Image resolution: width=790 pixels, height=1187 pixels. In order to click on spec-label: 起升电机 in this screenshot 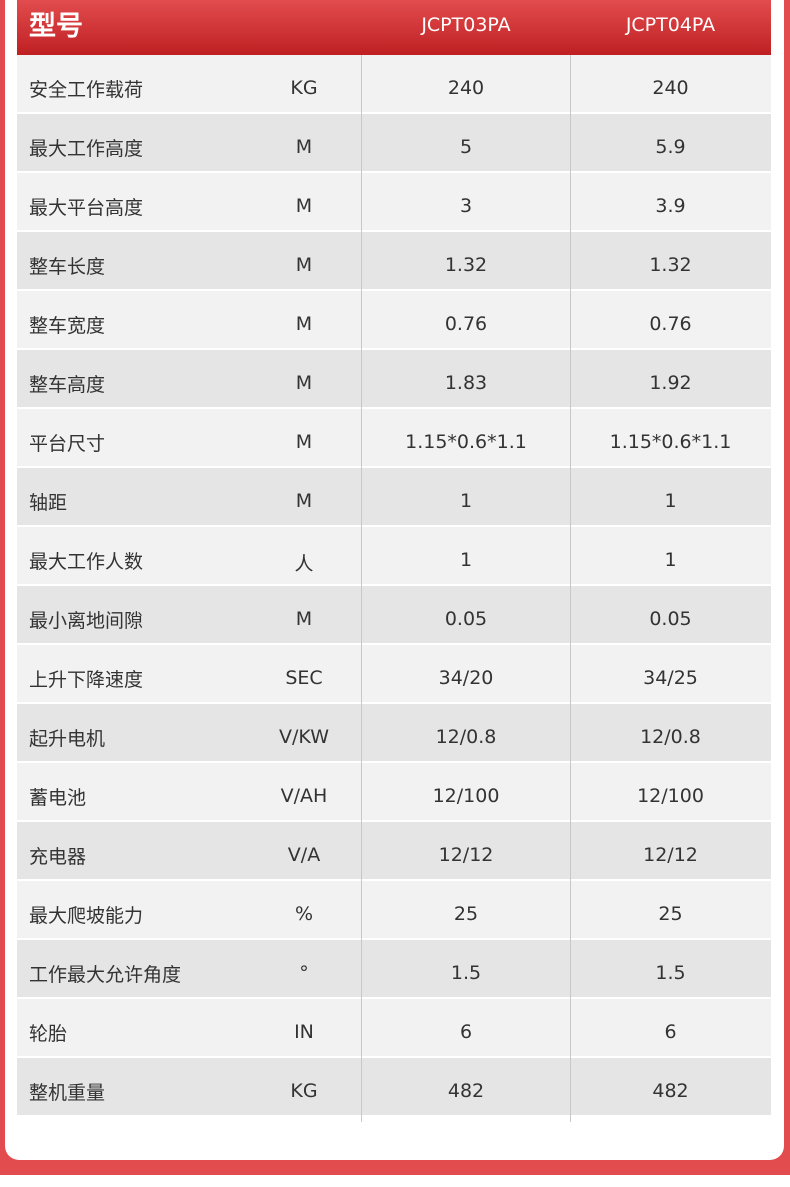, I will do `click(67, 739)`.